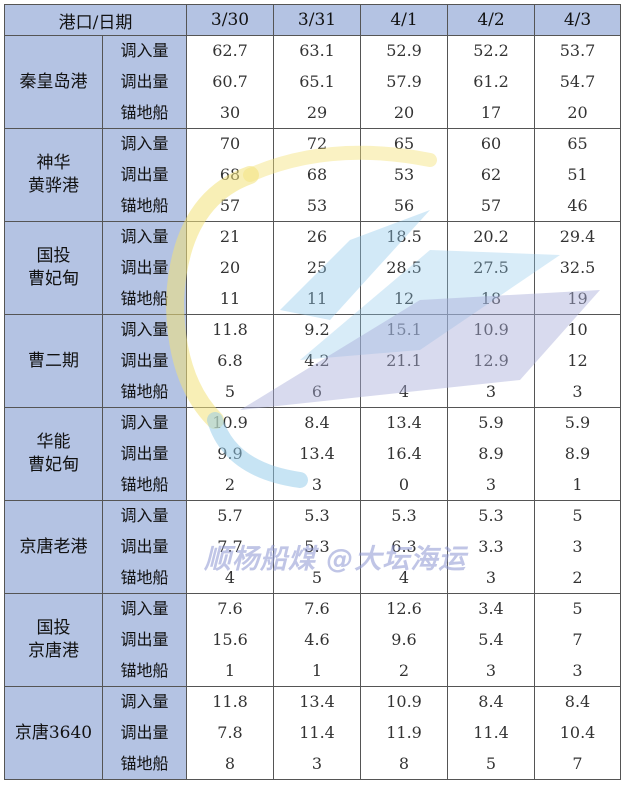 The image size is (627, 787). Describe the element at coordinates (53, 442) in the screenshot. I see `port-name-line: 华能` at that location.